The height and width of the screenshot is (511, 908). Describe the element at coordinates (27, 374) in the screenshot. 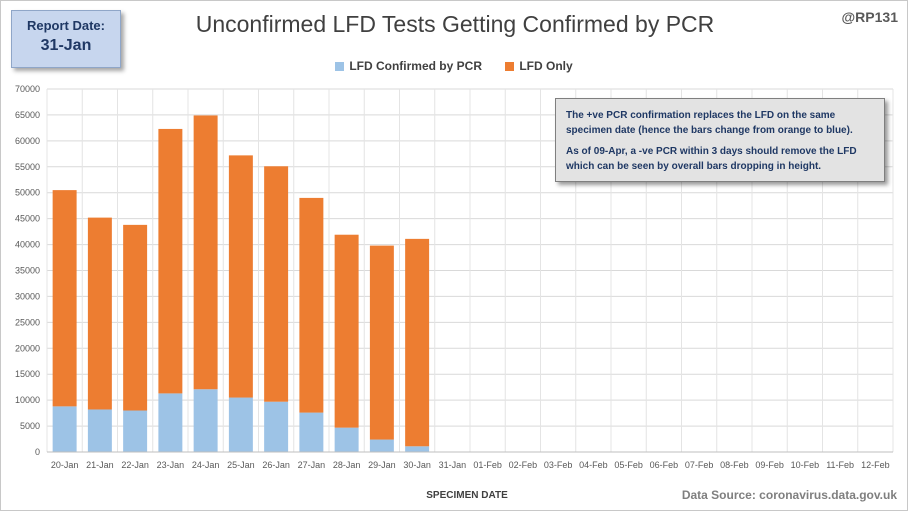

I see `y-tick-label: 15000` at that location.